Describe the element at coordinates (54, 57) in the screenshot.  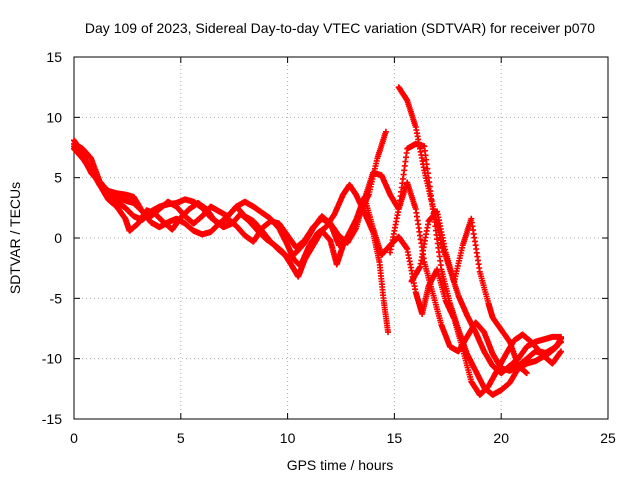
I see `y-tick-label: 15` at that location.